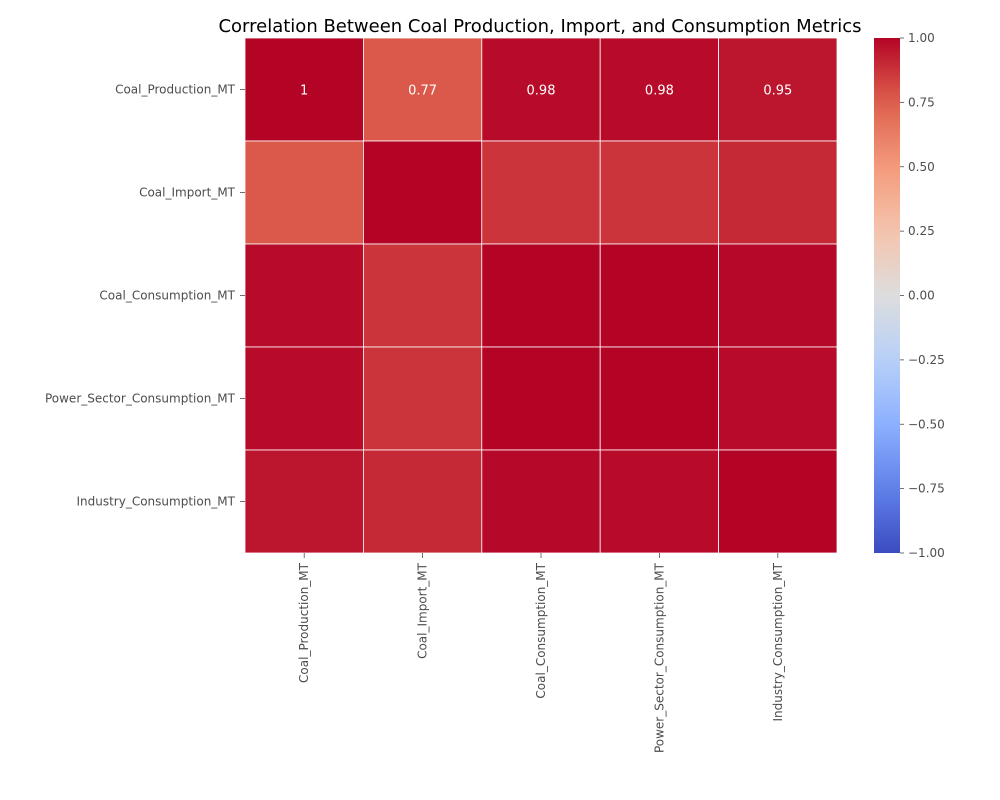 The image size is (1000, 800). Describe the element at coordinates (887, 295) in the screenshot. I see `colorbar` at that location.